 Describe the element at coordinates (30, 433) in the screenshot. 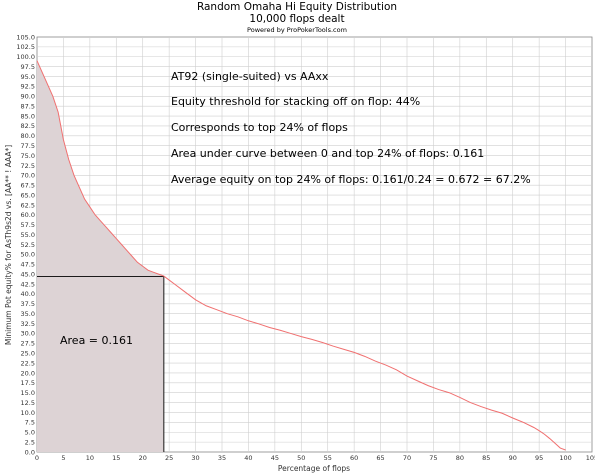

I see `y-tick-label: 5.0` at that location.